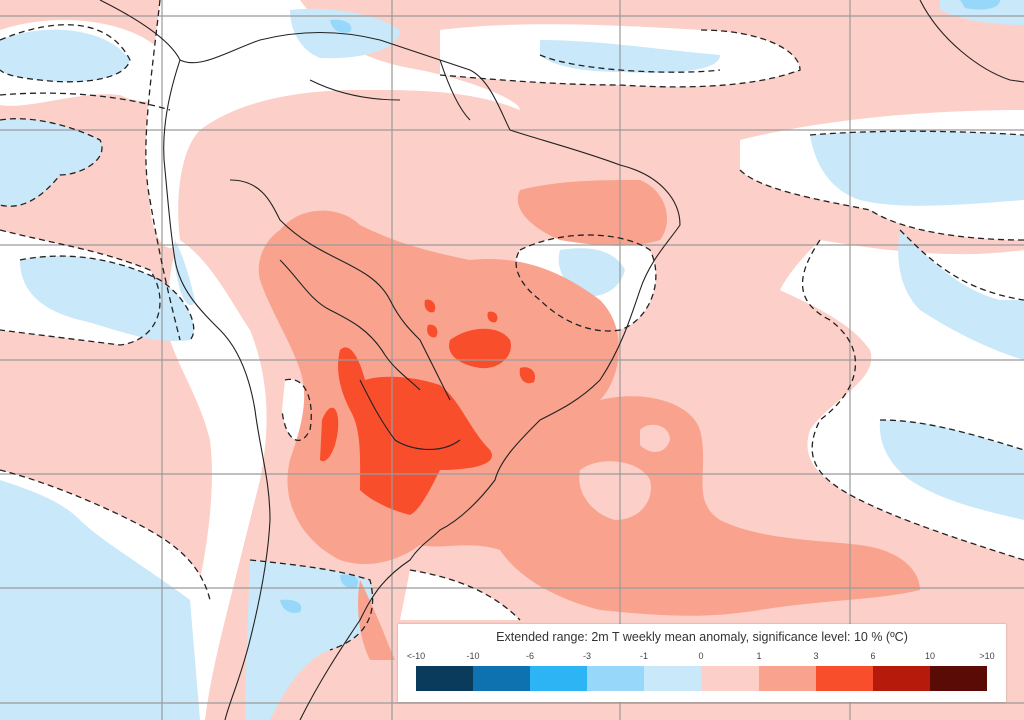 The width and height of the screenshot is (1024, 720). Describe the element at coordinates (873, 656) in the screenshot. I see `legend-tick: 6` at that location.